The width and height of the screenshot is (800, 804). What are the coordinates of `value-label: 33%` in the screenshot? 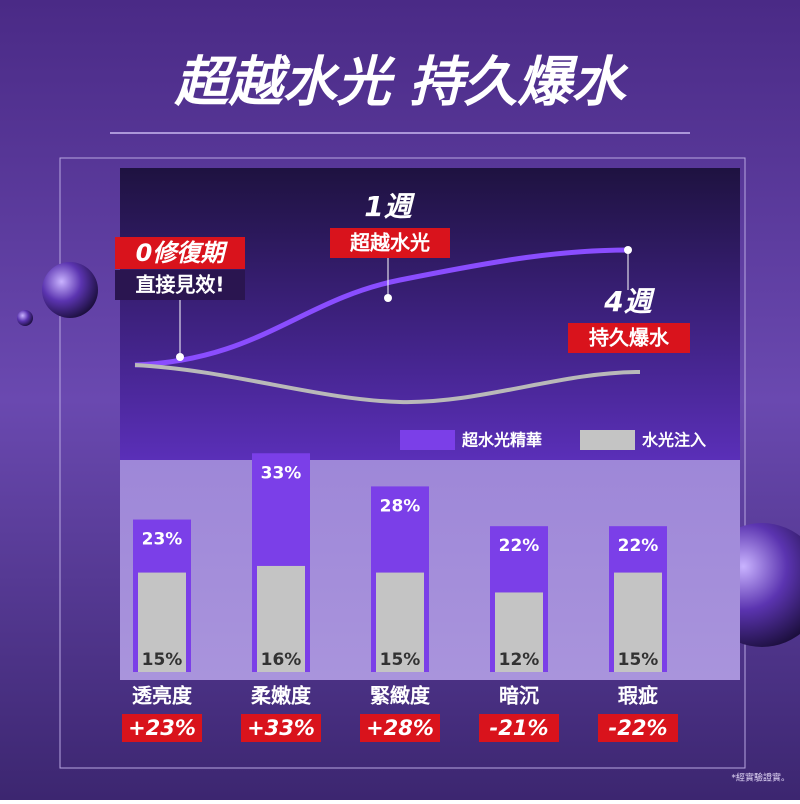 It's located at (281, 473).